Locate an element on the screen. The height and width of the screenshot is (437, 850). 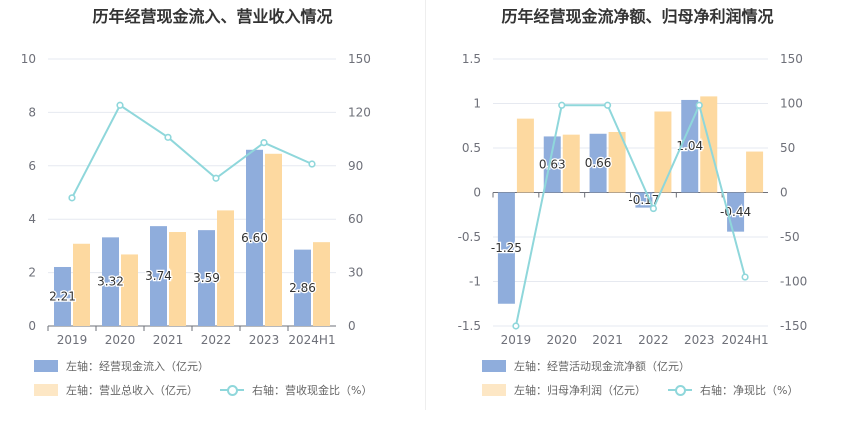
bar-data-label: 6.60 is located at coordinates (254, 238).